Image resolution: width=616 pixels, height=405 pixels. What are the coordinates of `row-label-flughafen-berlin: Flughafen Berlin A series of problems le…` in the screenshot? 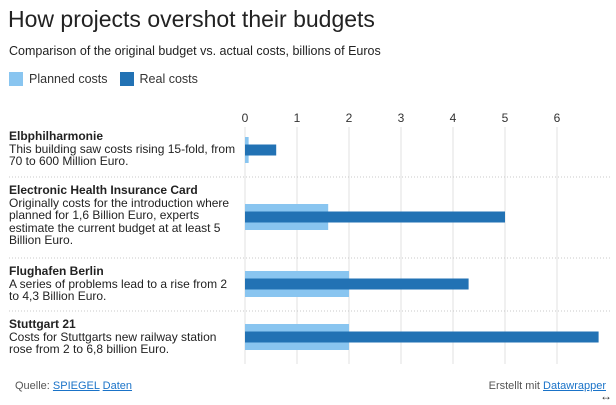 It's located at (124, 284).